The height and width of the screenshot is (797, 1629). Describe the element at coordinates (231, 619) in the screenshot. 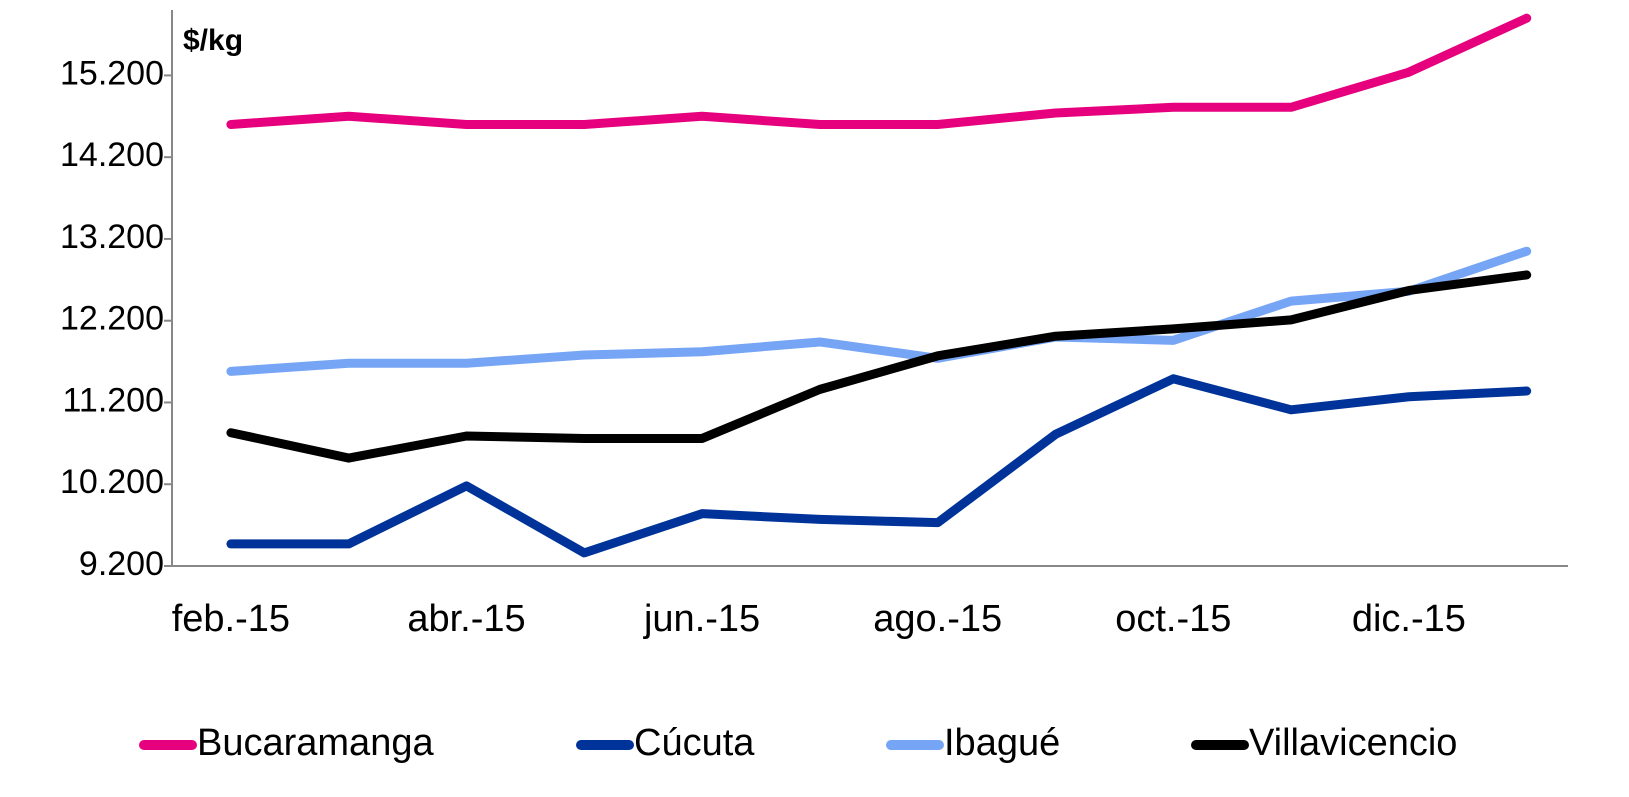

I see `x-tick-label: feb.-15` at that location.